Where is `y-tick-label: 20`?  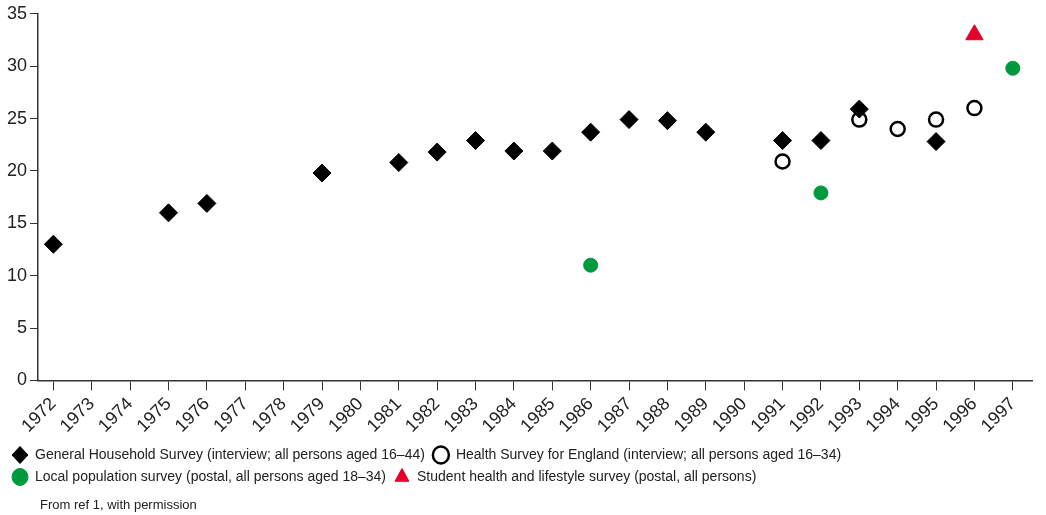 y-tick-label: 20 is located at coordinates (17, 169).